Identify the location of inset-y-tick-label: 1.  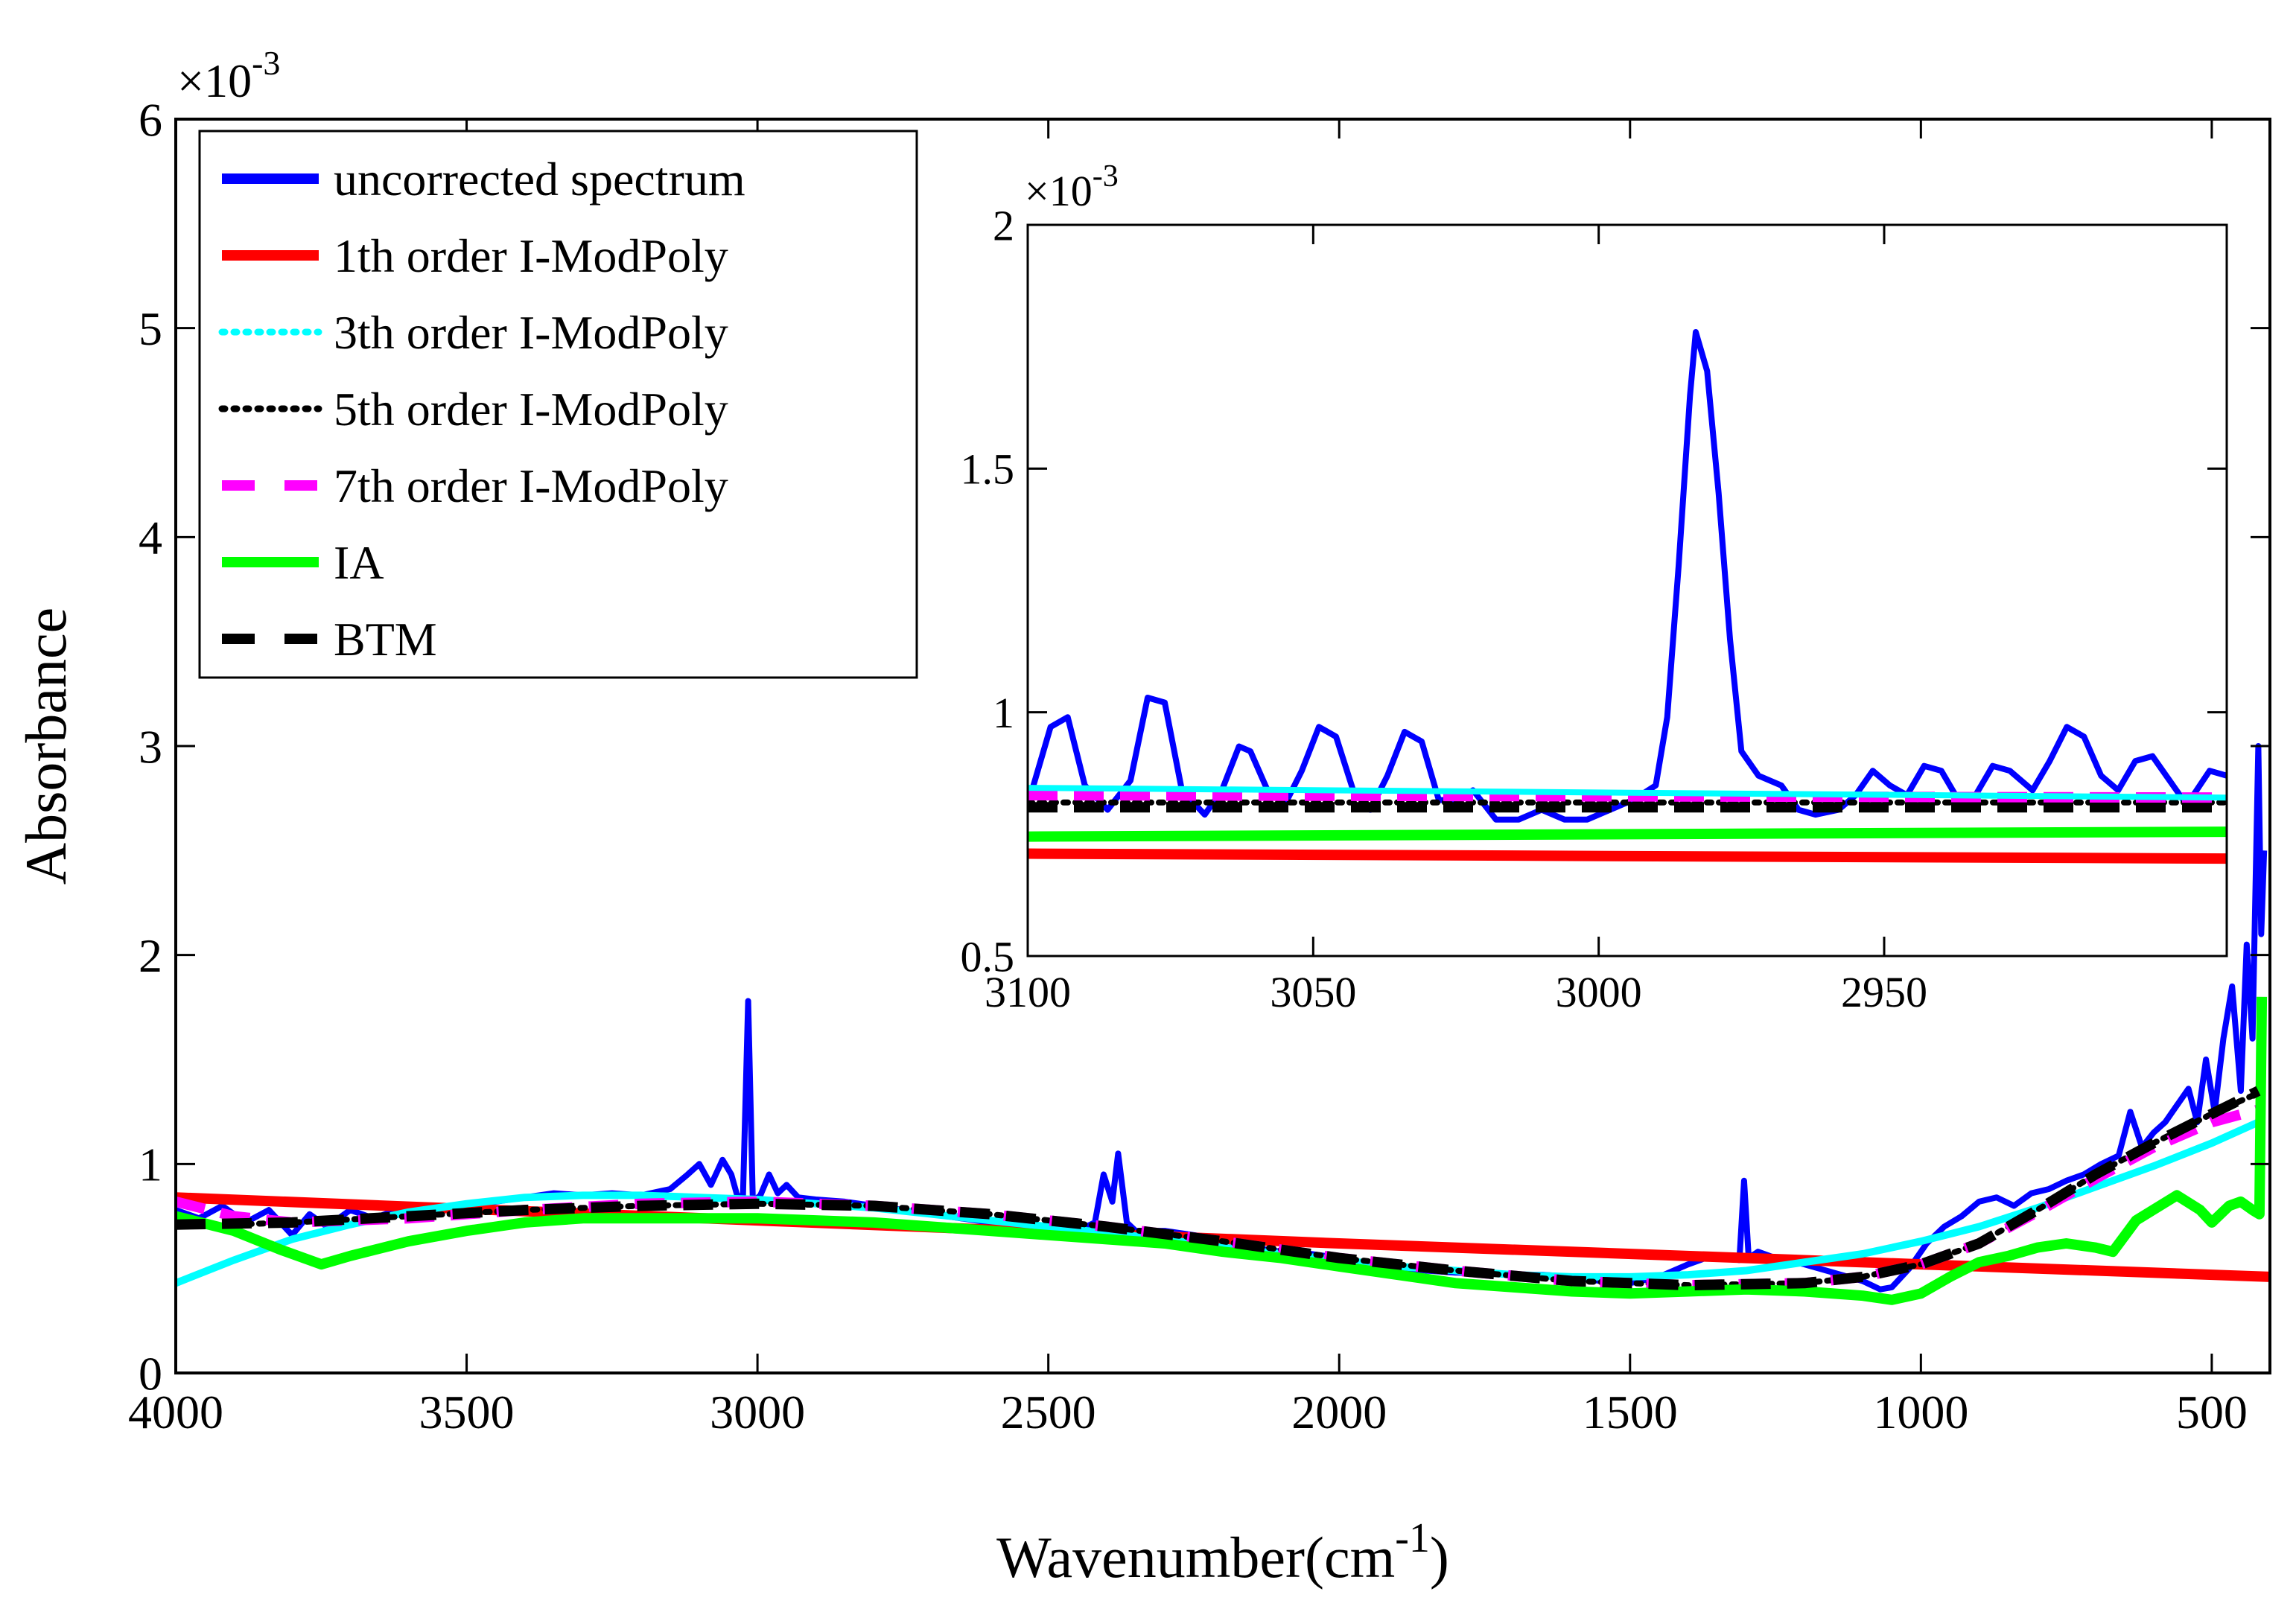
(1003, 713).